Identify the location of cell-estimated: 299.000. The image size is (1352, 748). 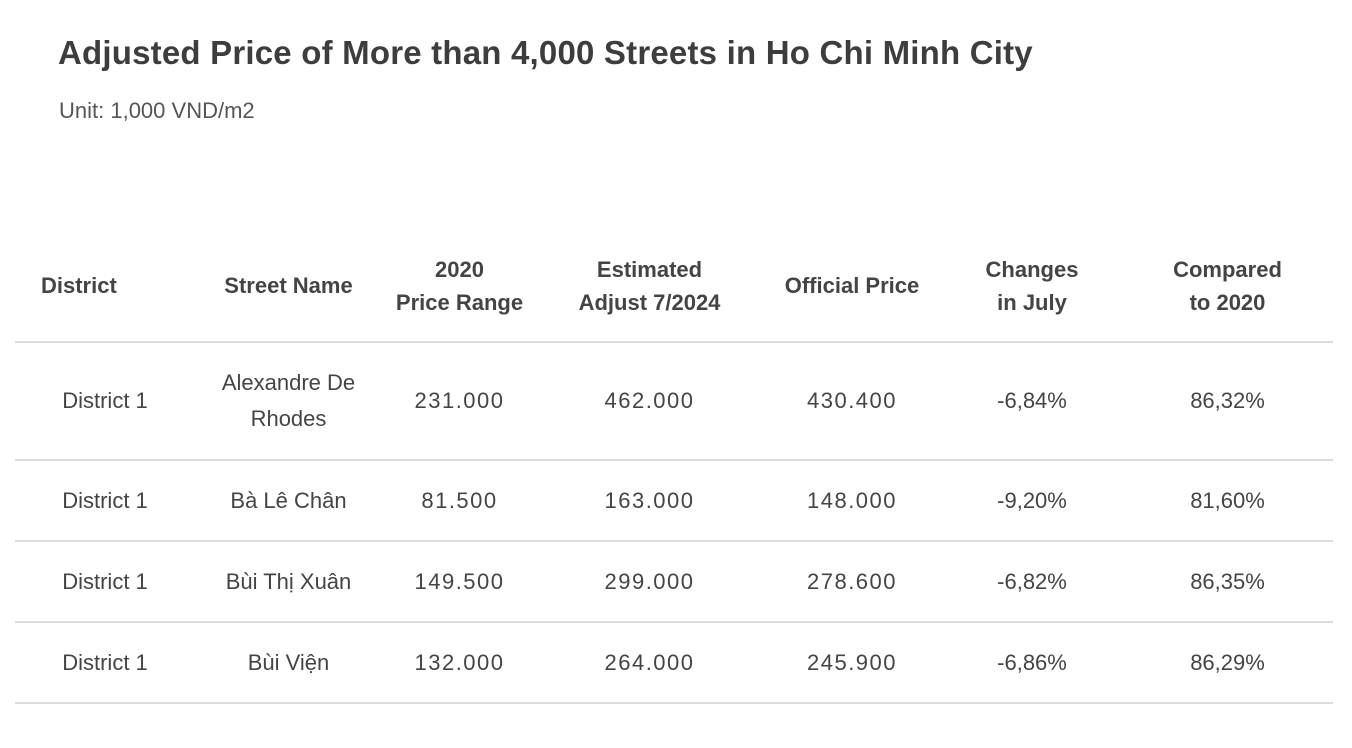
(649, 582).